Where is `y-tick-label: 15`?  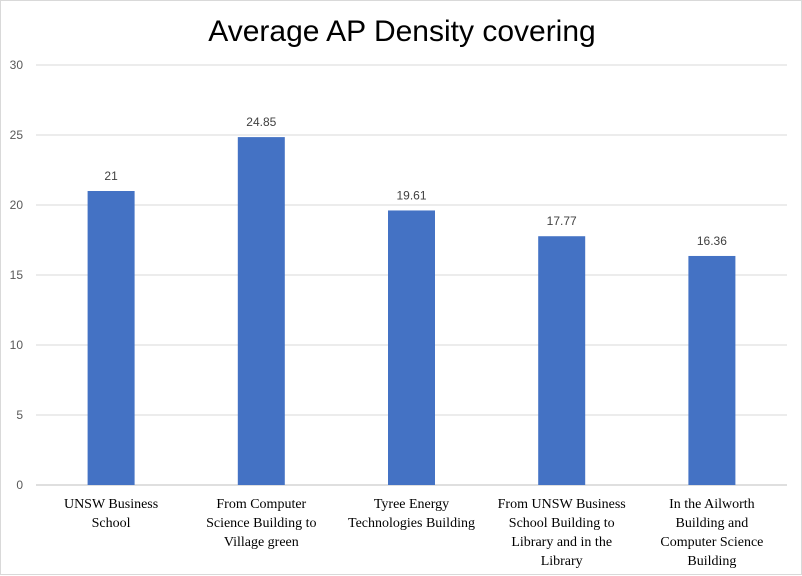
y-tick-label: 15 is located at coordinates (17, 275).